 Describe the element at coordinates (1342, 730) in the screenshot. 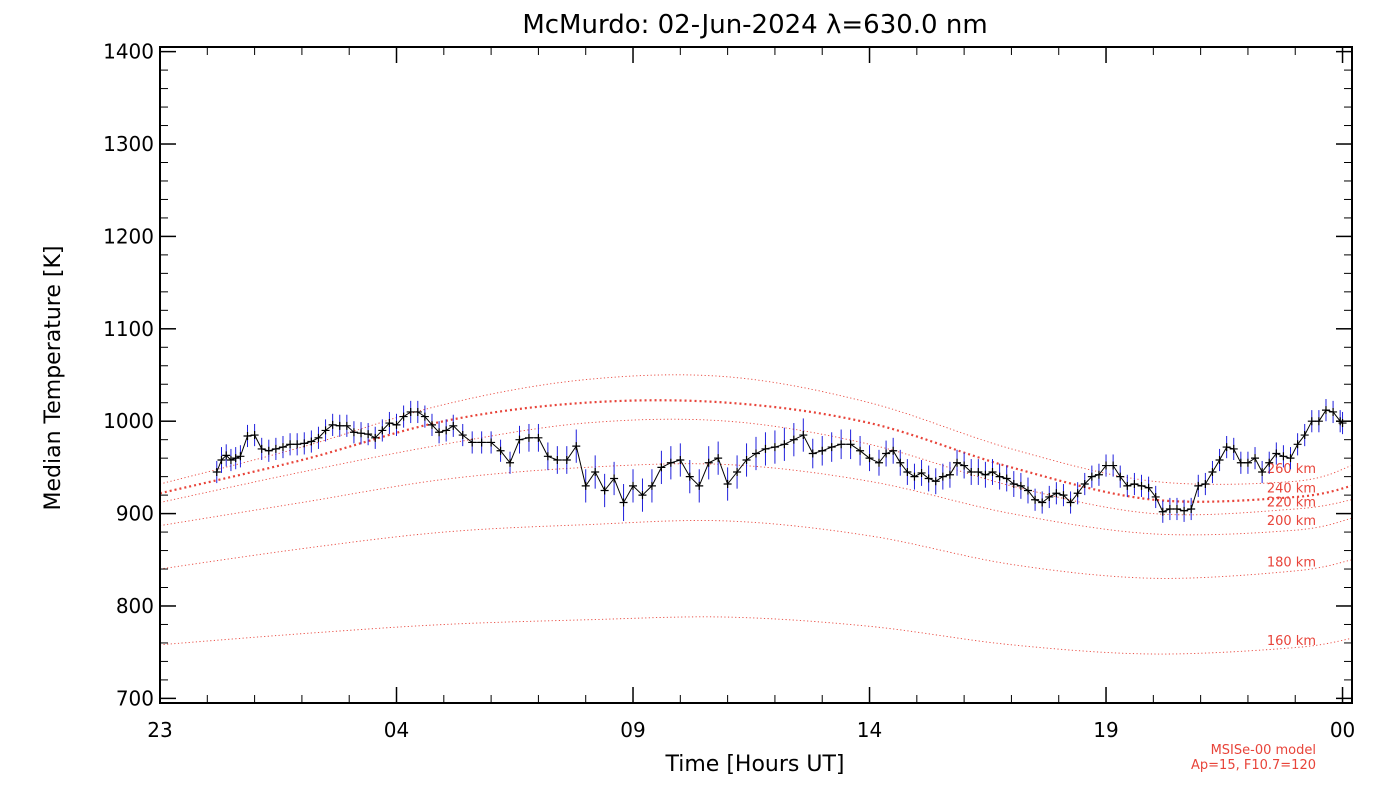

I see `x-tick-label-5: 00` at that location.